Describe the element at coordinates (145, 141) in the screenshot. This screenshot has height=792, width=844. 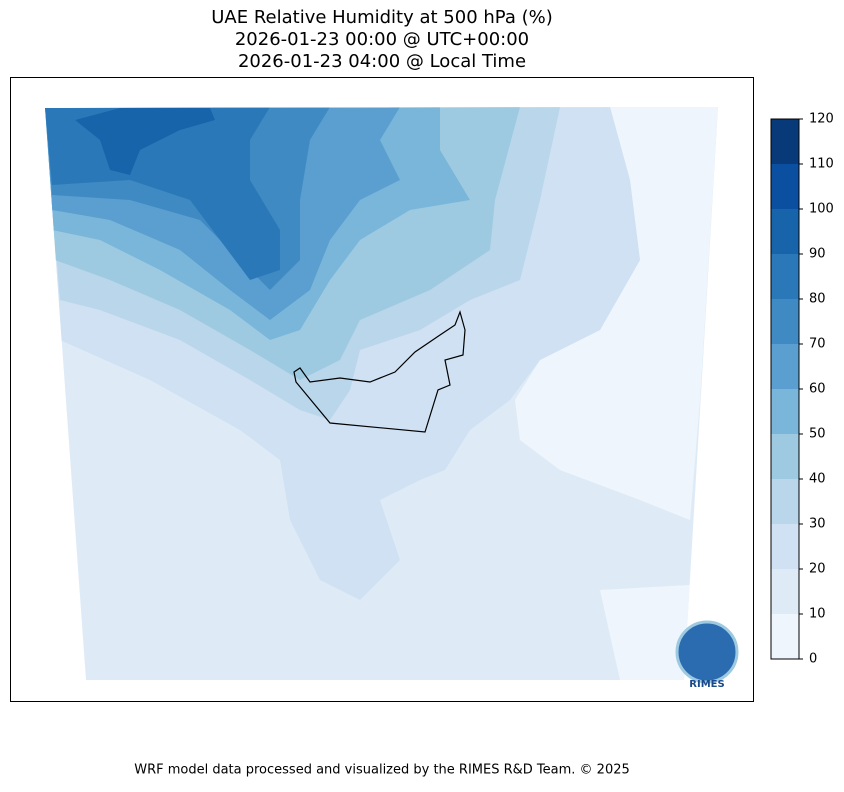
I see `contour` at that location.